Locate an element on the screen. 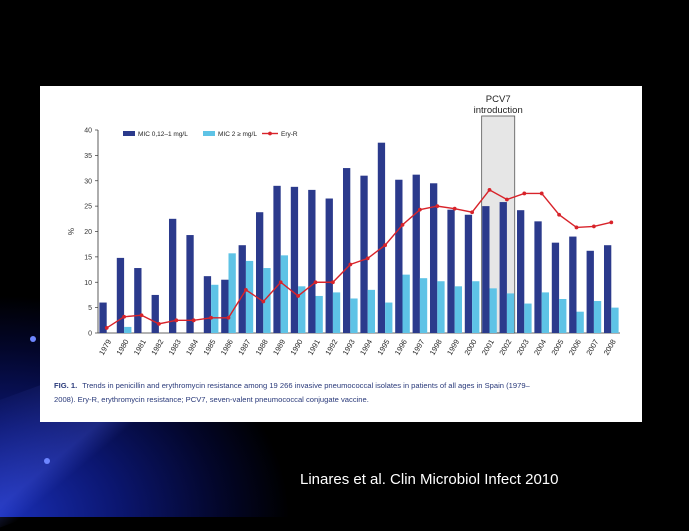 The width and height of the screenshot is (689, 531). x-tick-label: 1990 is located at coordinates (296, 347).